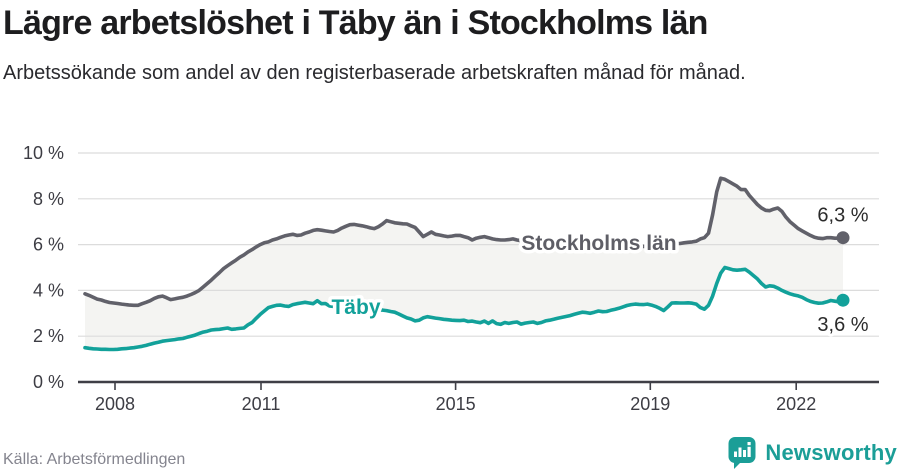 This screenshot has height=474, width=900. Describe the element at coordinates (43, 153) in the screenshot. I see `svg-text: 10 %` at that location.